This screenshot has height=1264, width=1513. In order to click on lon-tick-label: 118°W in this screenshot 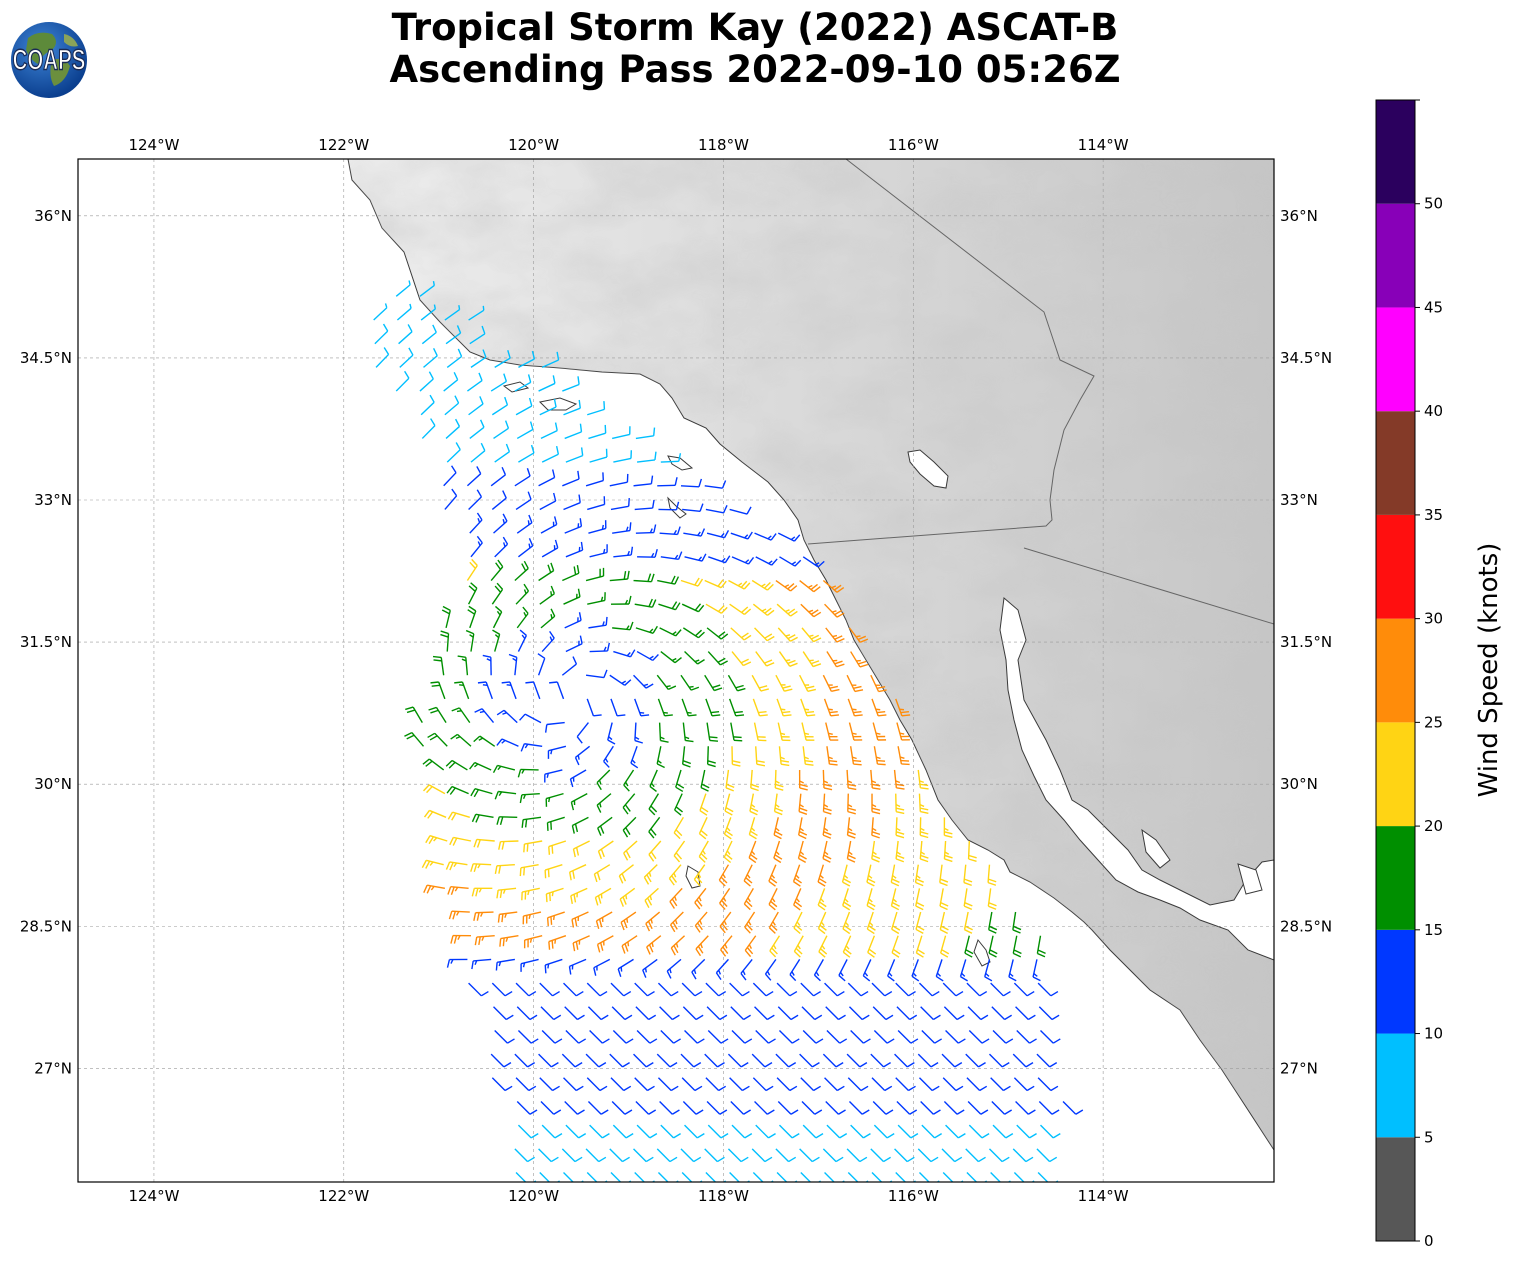, I will do `click(723, 145)`.